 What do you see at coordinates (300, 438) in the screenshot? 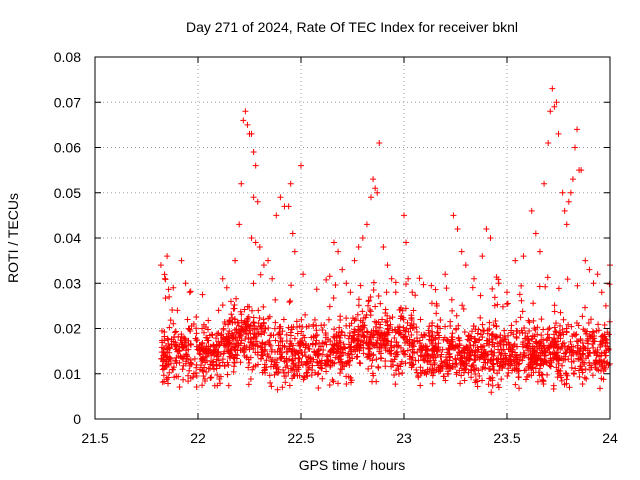
I see `x-tick-label: 22.5` at bounding box center [300, 438].